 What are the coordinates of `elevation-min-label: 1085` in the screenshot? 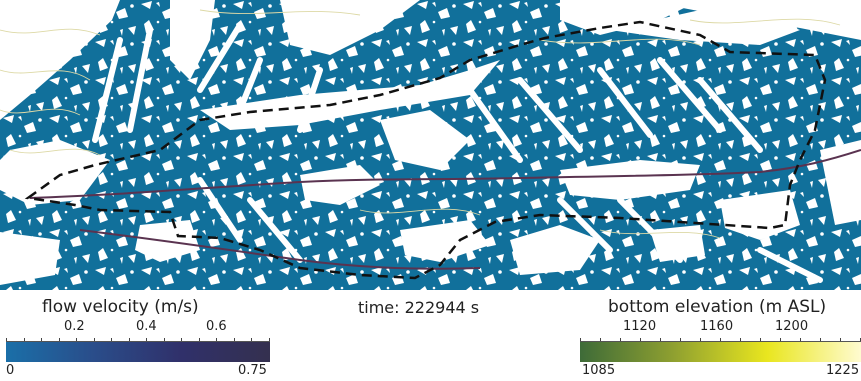 It's located at (599, 370).